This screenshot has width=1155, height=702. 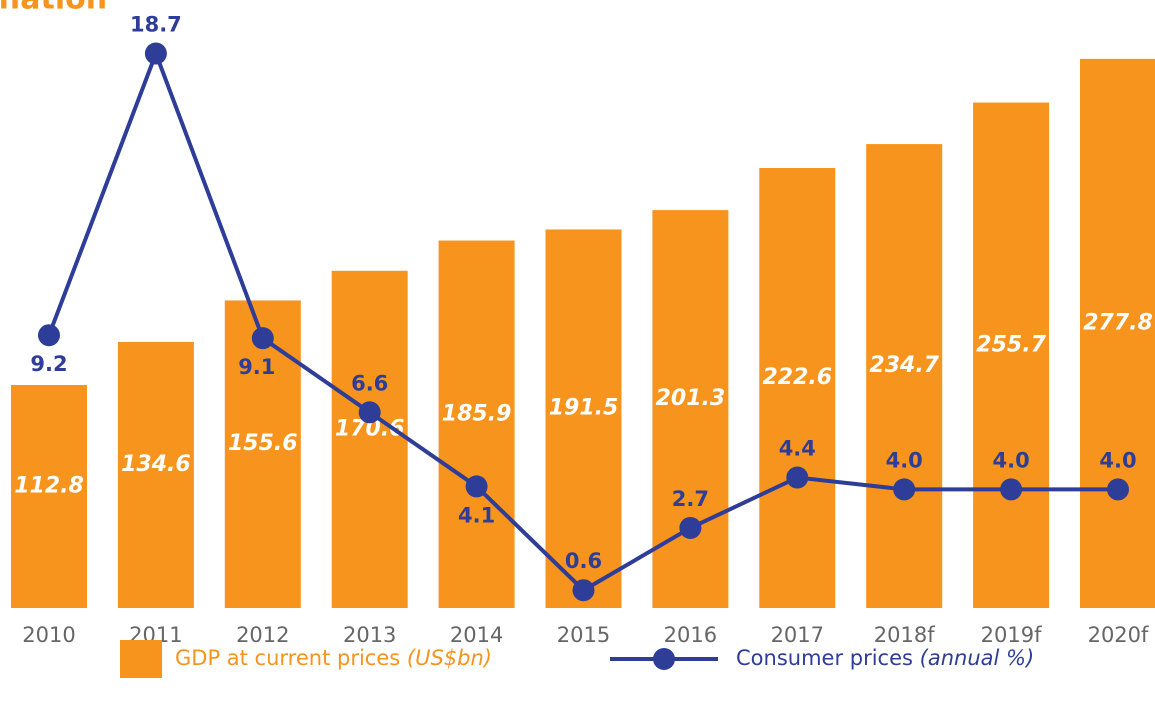 I want to click on legend-marker, so click(x=664, y=659).